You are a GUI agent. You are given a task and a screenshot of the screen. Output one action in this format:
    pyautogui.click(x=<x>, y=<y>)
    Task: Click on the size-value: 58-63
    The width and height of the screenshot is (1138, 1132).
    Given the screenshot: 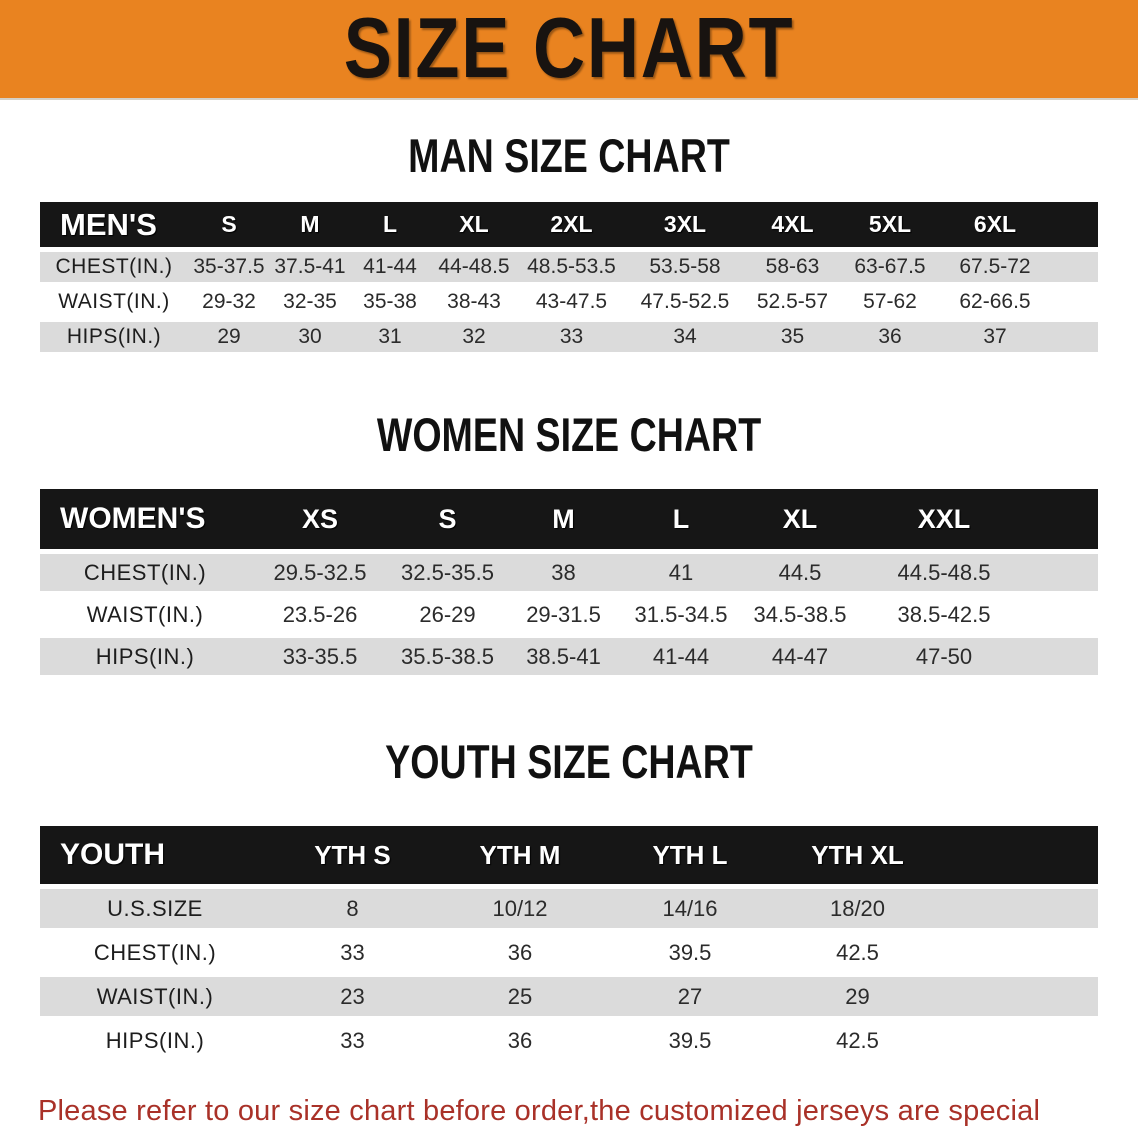 What is the action you would take?
    pyautogui.click(x=792, y=267)
    